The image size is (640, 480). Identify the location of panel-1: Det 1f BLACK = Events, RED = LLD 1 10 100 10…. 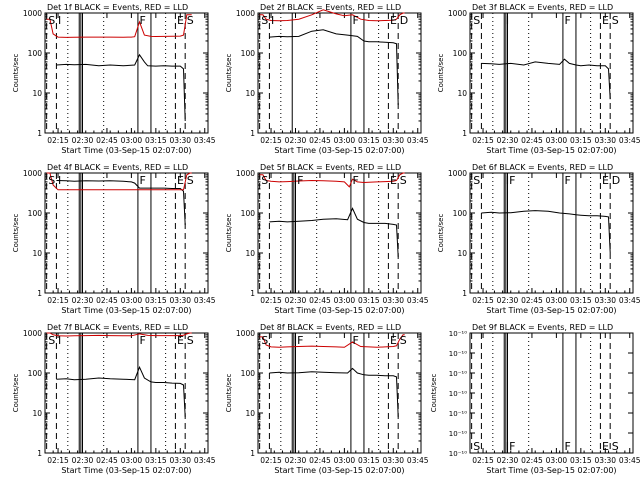
(114, 79).